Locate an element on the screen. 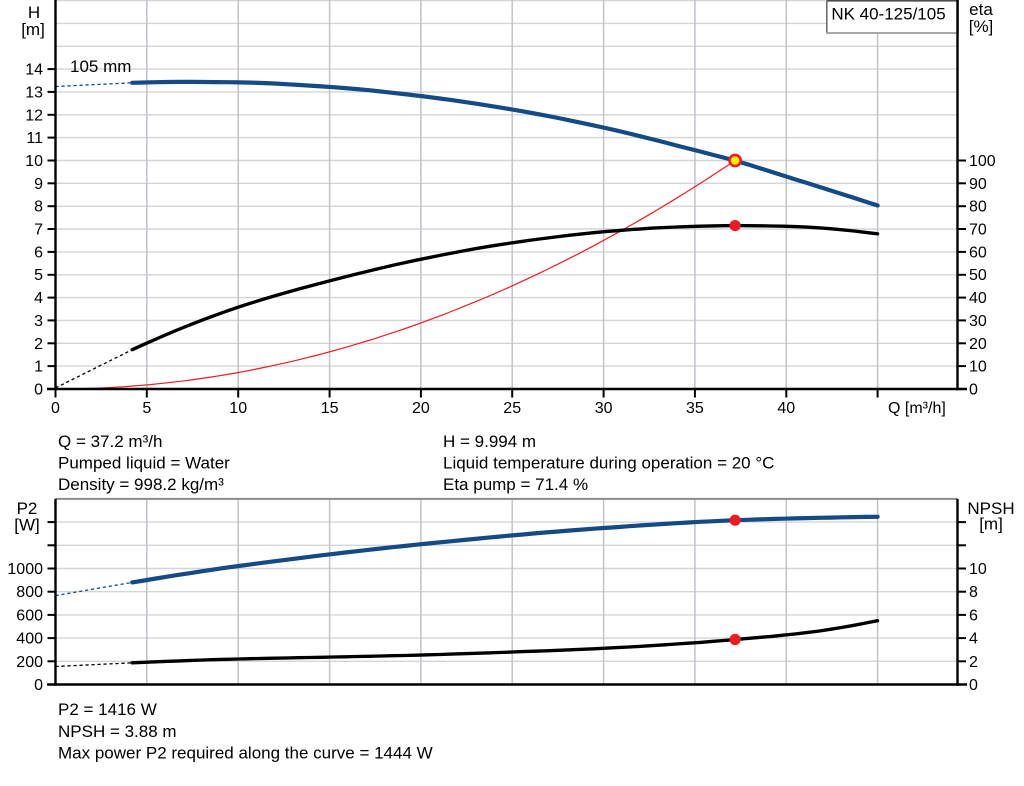  svg-text: H = 9.994 m is located at coordinates (489, 441).